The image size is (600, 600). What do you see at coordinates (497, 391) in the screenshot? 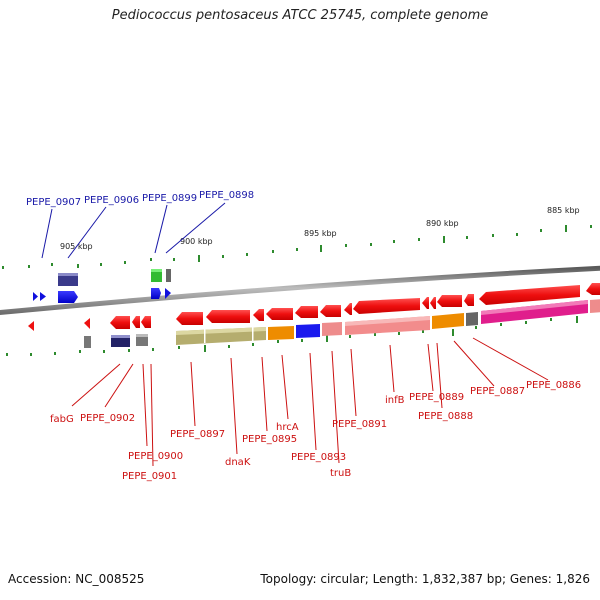
I see `gene-label: PEPE_0887` at bounding box center [497, 391].